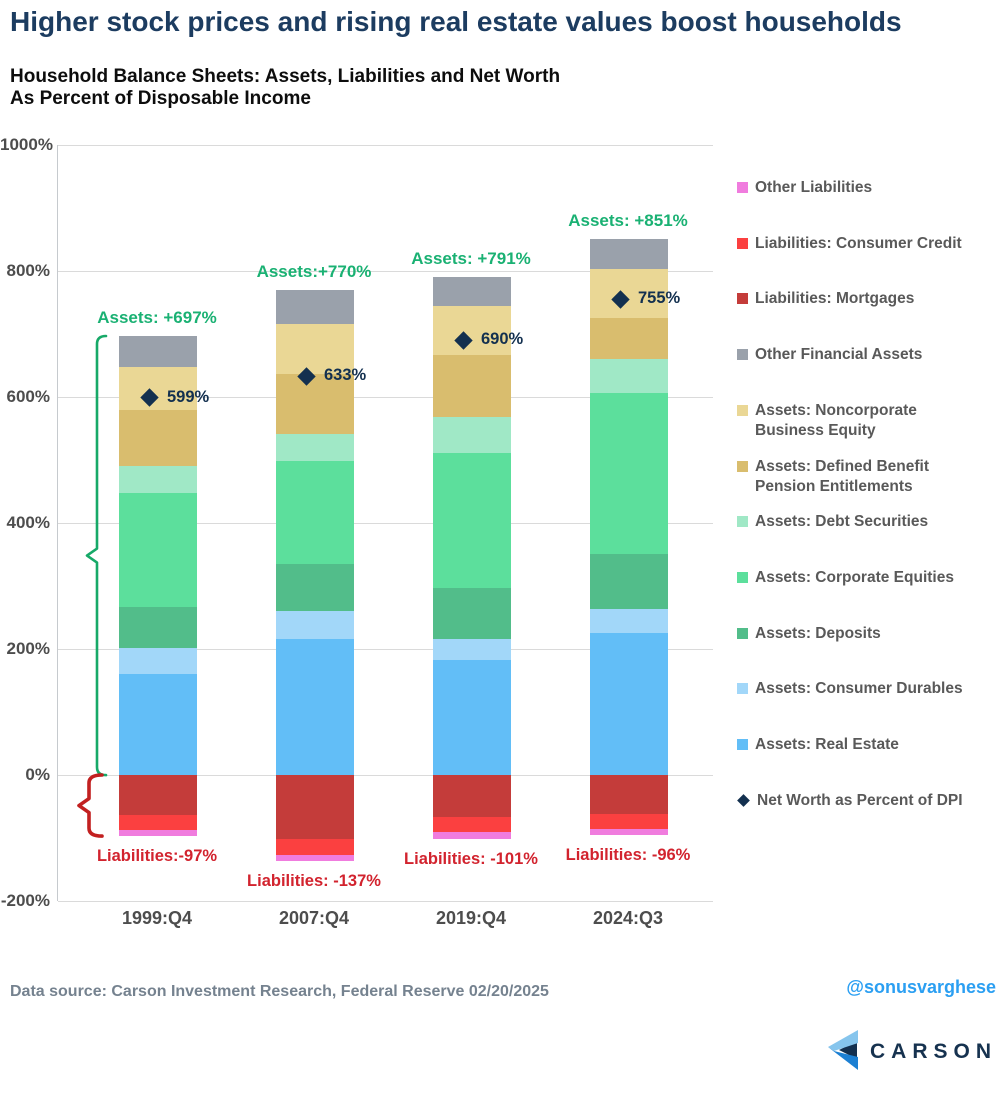 The height and width of the screenshot is (1100, 1008). What do you see at coordinates (743, 800) in the screenshot?
I see `legend-diamond-icon` at bounding box center [743, 800].